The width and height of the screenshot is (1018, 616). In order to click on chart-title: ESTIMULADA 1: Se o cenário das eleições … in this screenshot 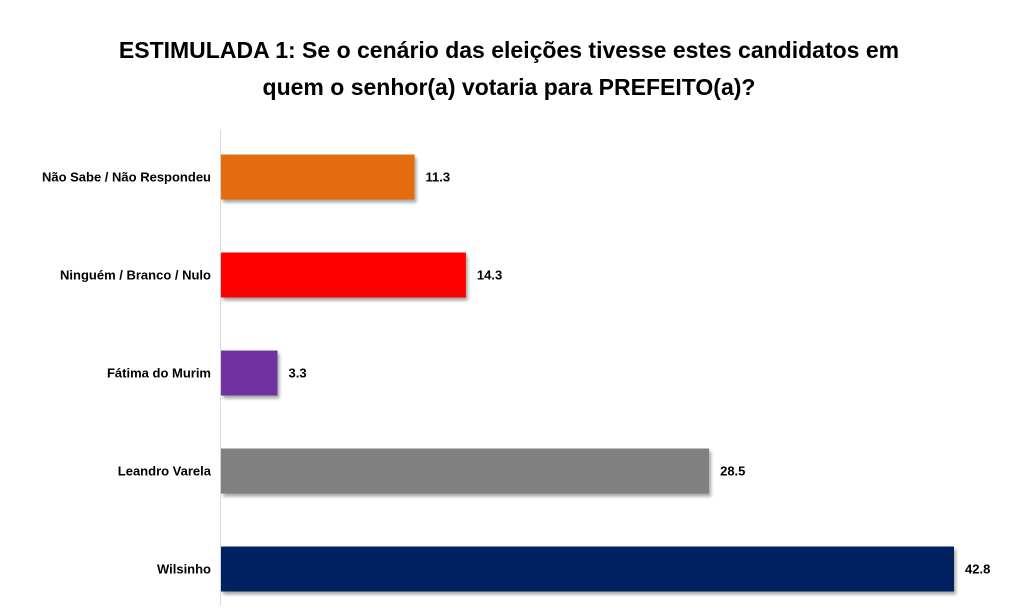, I will do `click(509, 69)`.